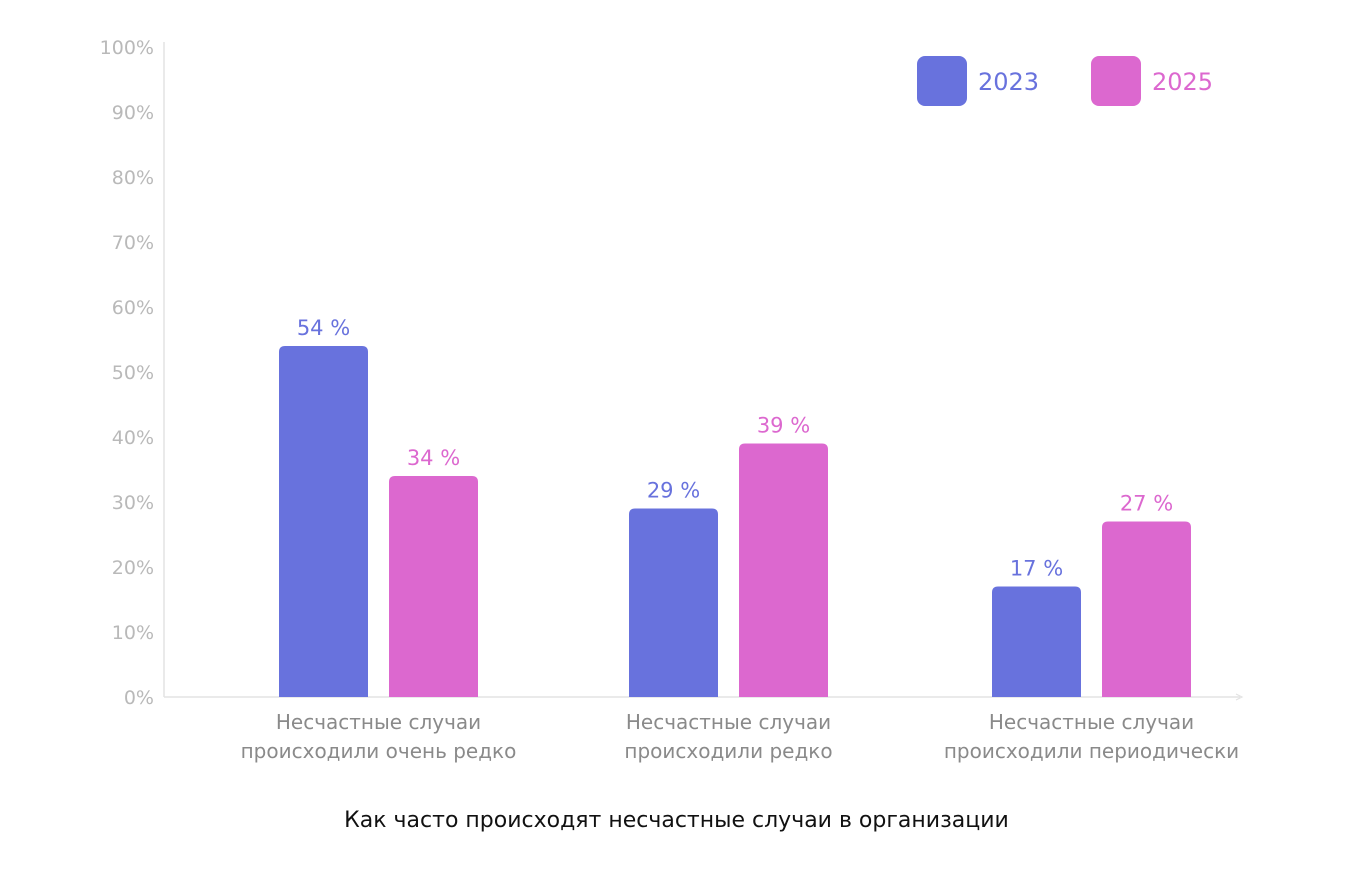  Describe the element at coordinates (1008, 82) in the screenshot. I see `legend-label: 2023` at that location.